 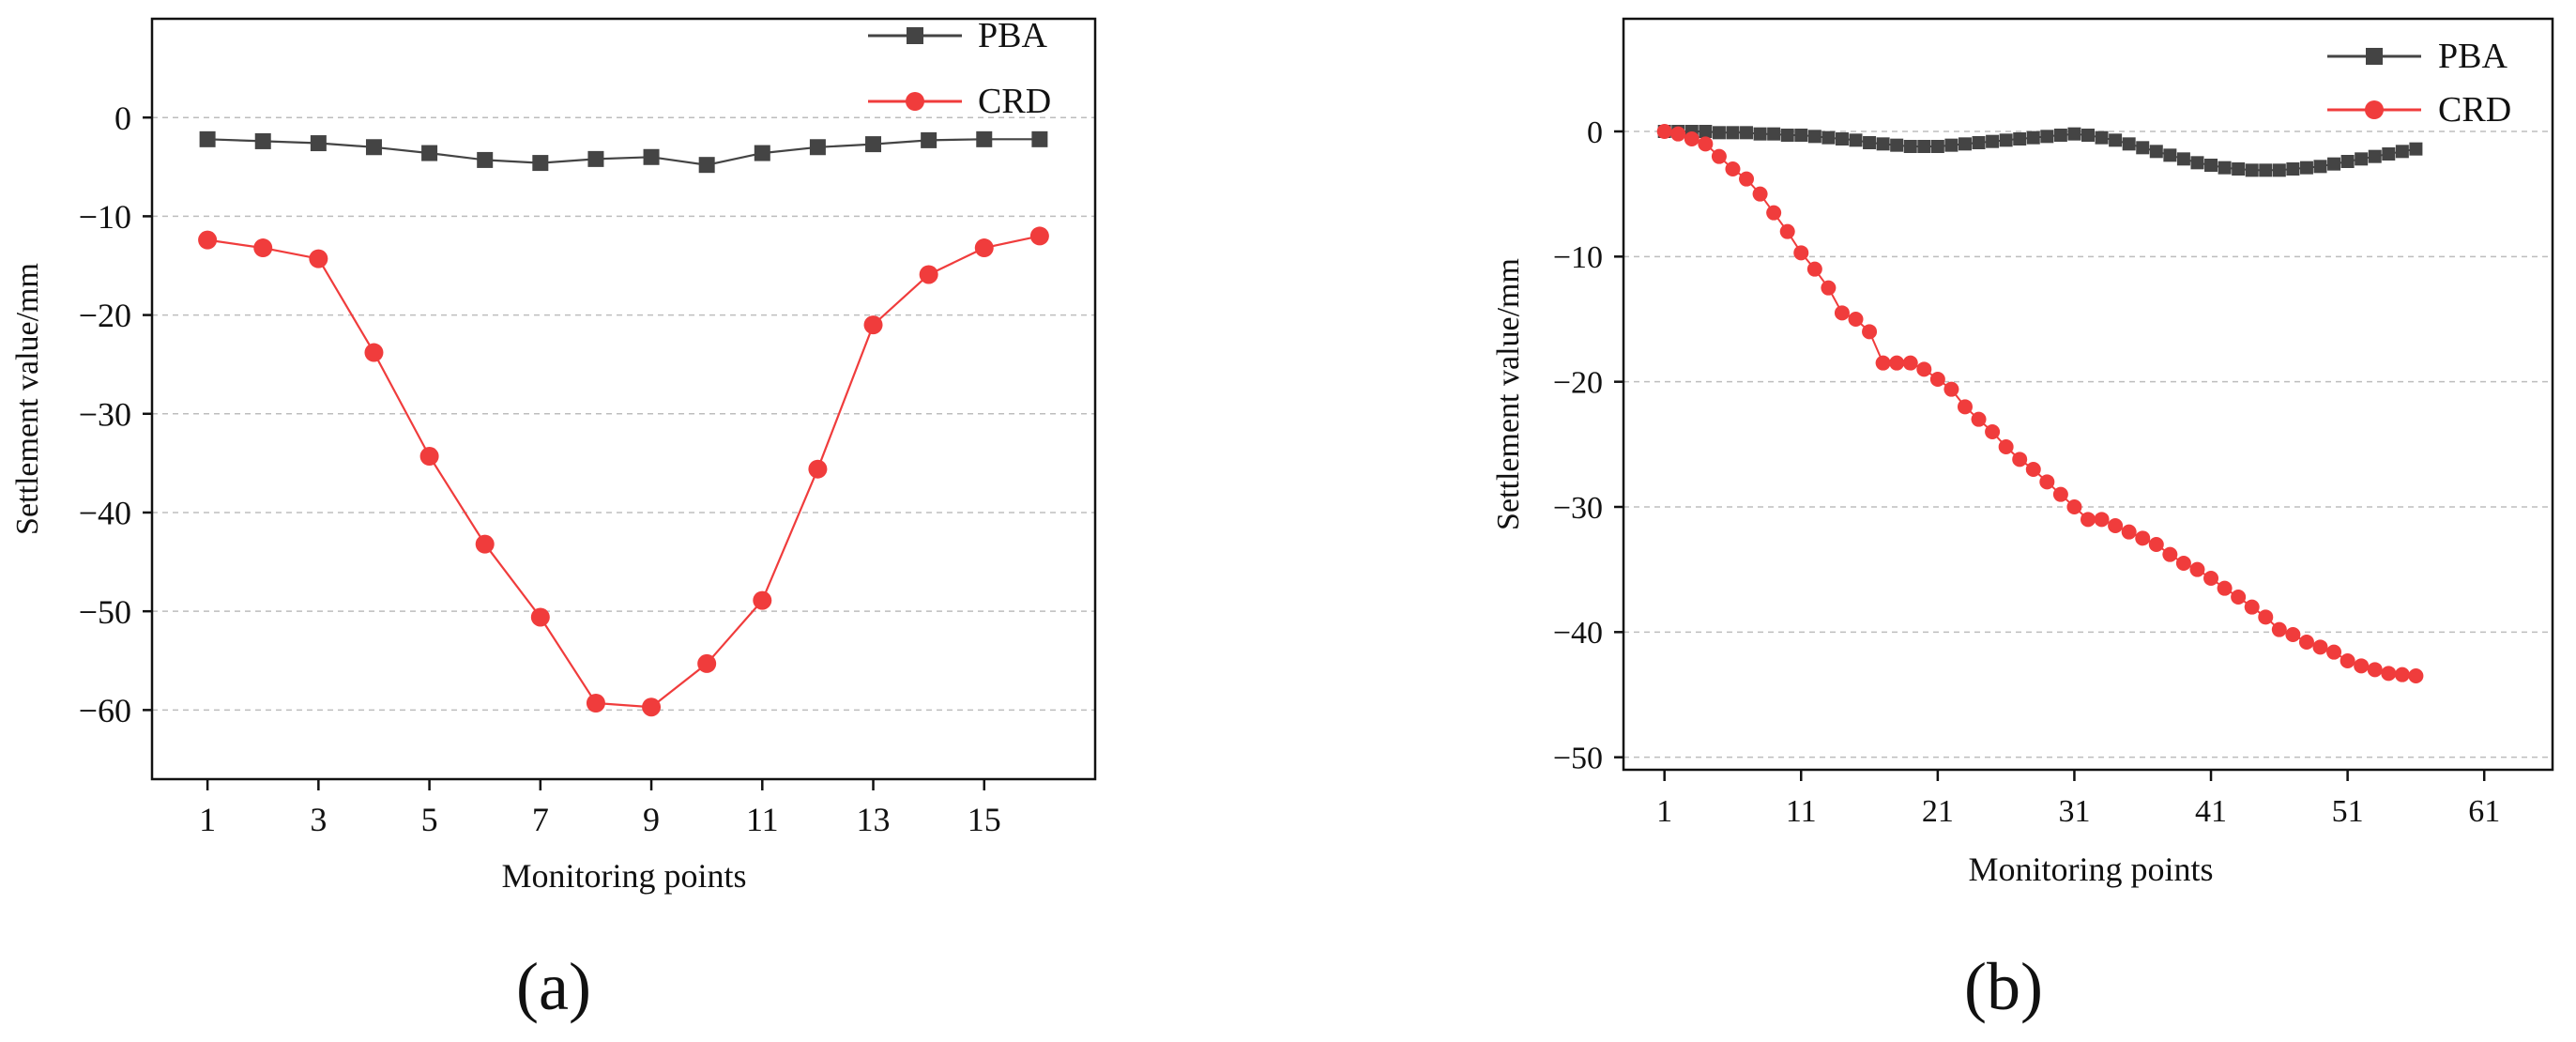 What do you see at coordinates (2090, 869) in the screenshot?
I see `x-axis-title-b: Monitoring points` at bounding box center [2090, 869].